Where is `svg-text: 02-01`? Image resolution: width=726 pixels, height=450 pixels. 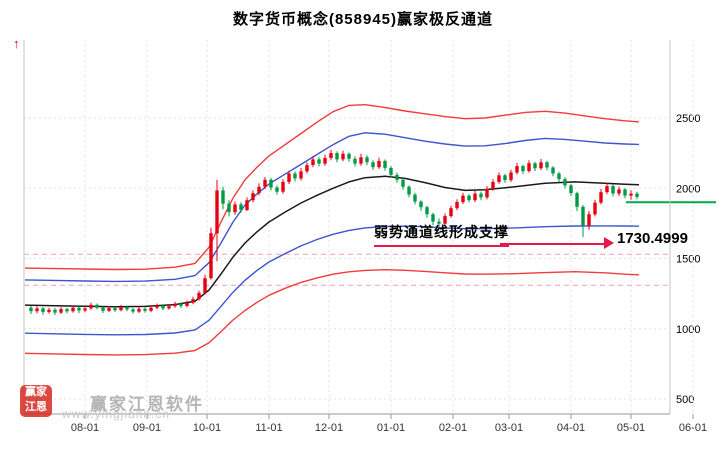 svg-text: 02-01 is located at coordinates (453, 428).